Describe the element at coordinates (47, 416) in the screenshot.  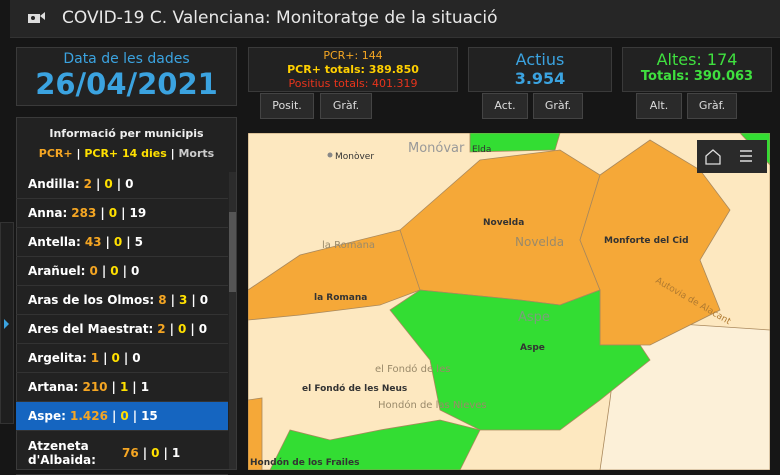
I see `municipality-name: Aspe:` at that location.